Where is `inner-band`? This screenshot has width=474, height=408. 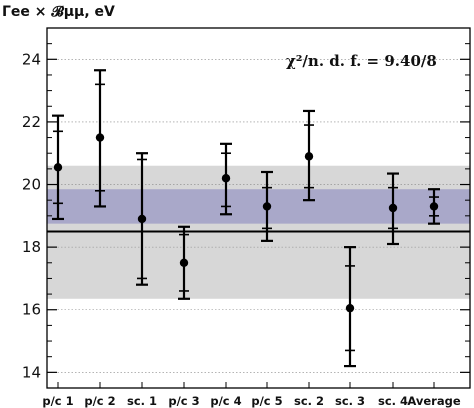
inner-band is located at coordinates (258, 206).